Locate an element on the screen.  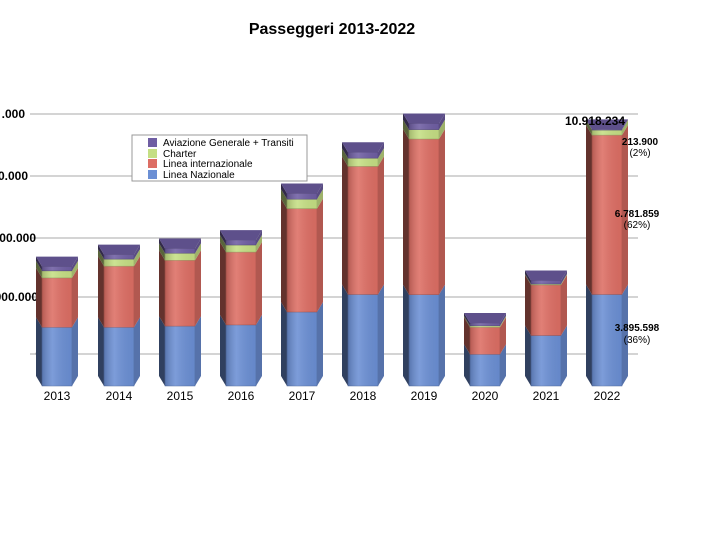
bar-stack-2022 is located at coordinates (607, 253).